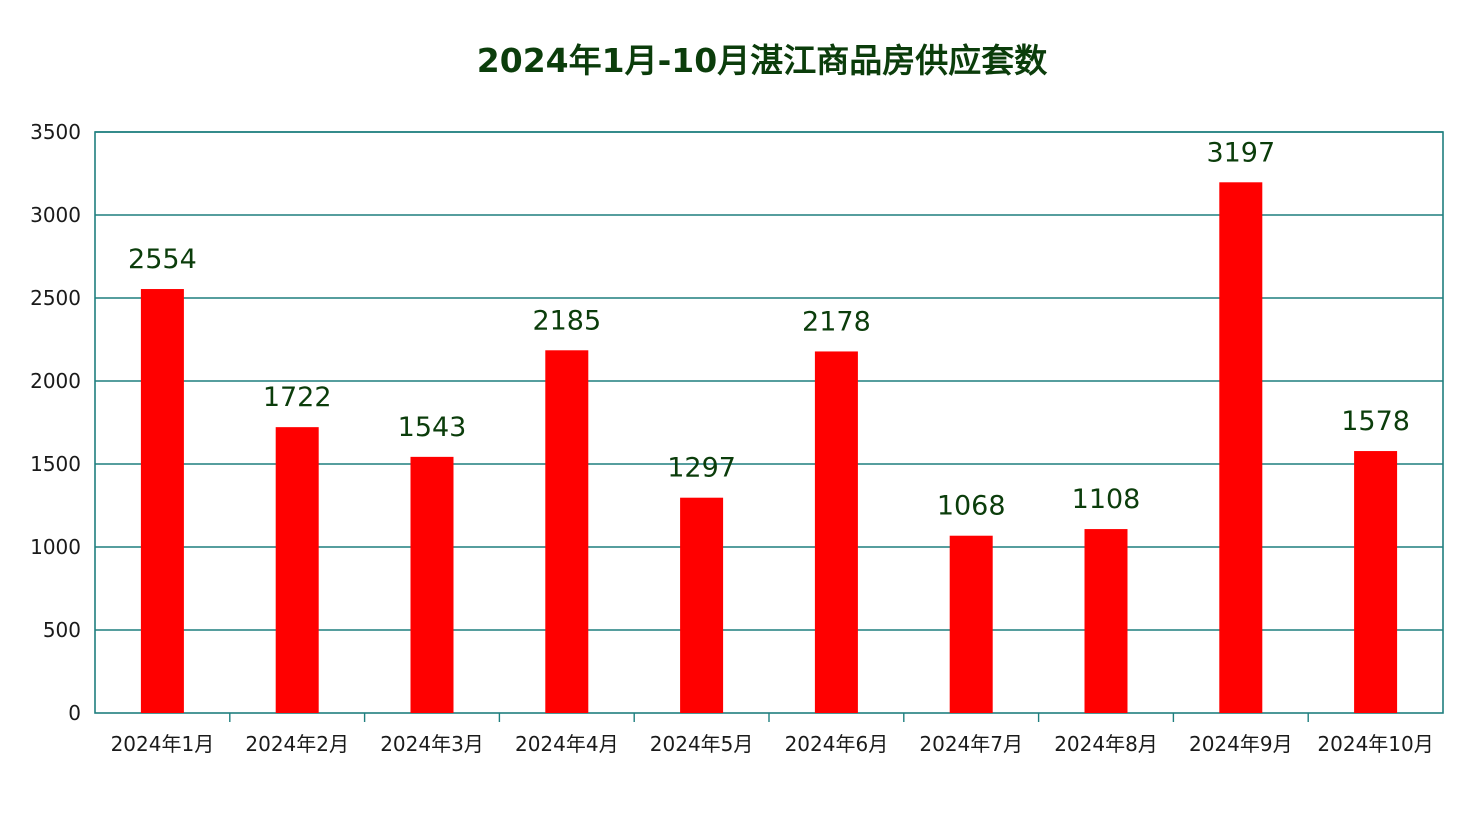 This screenshot has height=828, width=1470. What do you see at coordinates (162, 259) in the screenshot?
I see `data-label-1: 2554` at bounding box center [162, 259].